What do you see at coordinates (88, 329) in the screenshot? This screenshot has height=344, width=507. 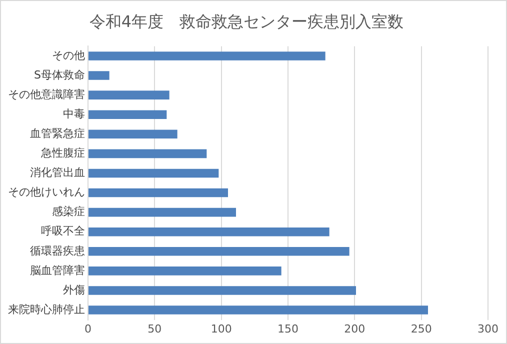 I see `x-tick-label: 0` at bounding box center [88, 329].